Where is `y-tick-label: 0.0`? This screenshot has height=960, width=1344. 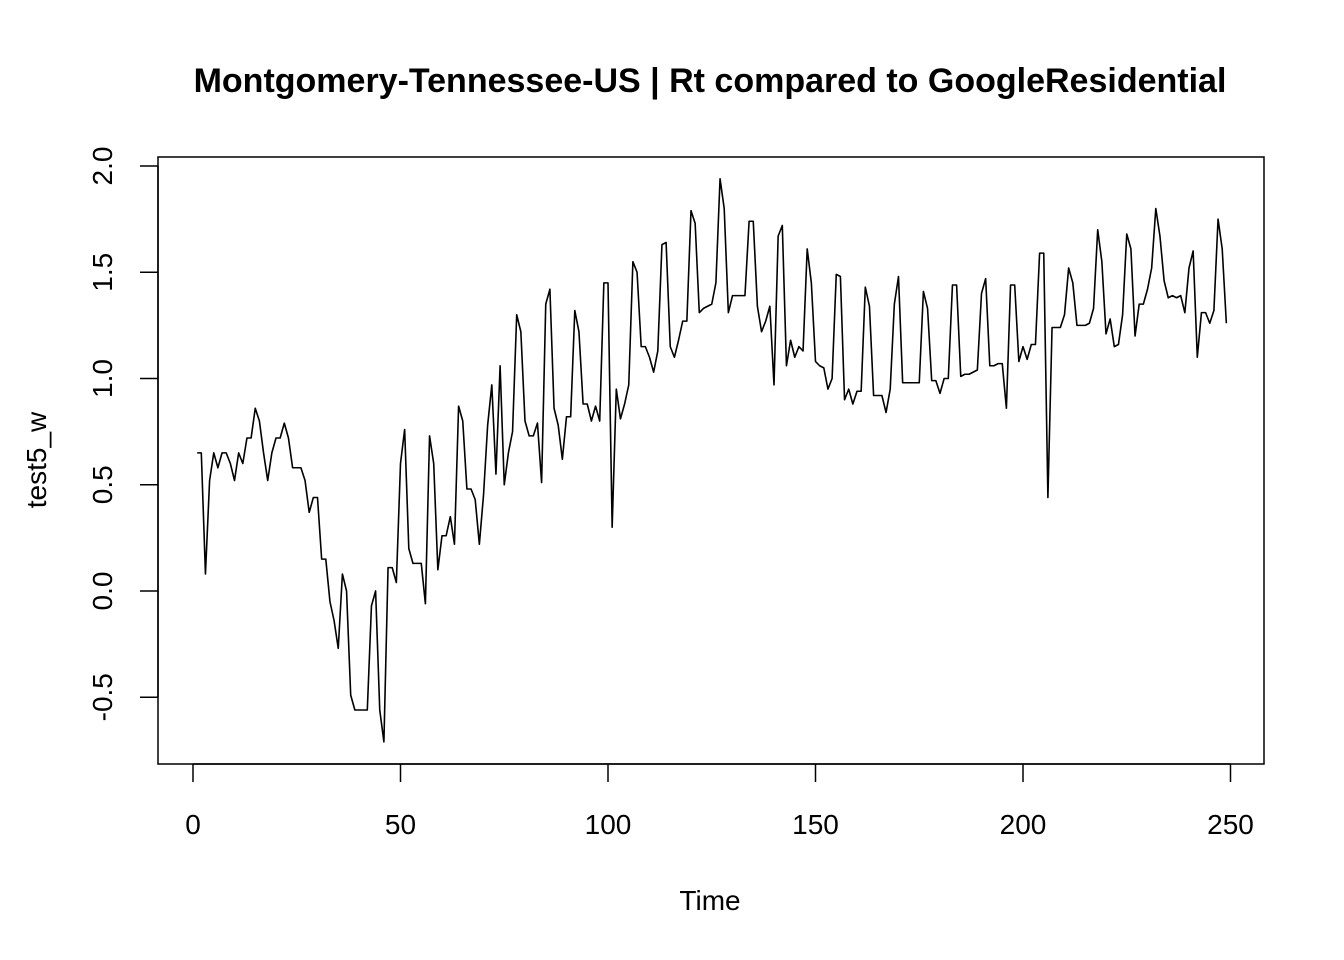
y-tick-label: 0.0 is located at coordinates (102, 591).